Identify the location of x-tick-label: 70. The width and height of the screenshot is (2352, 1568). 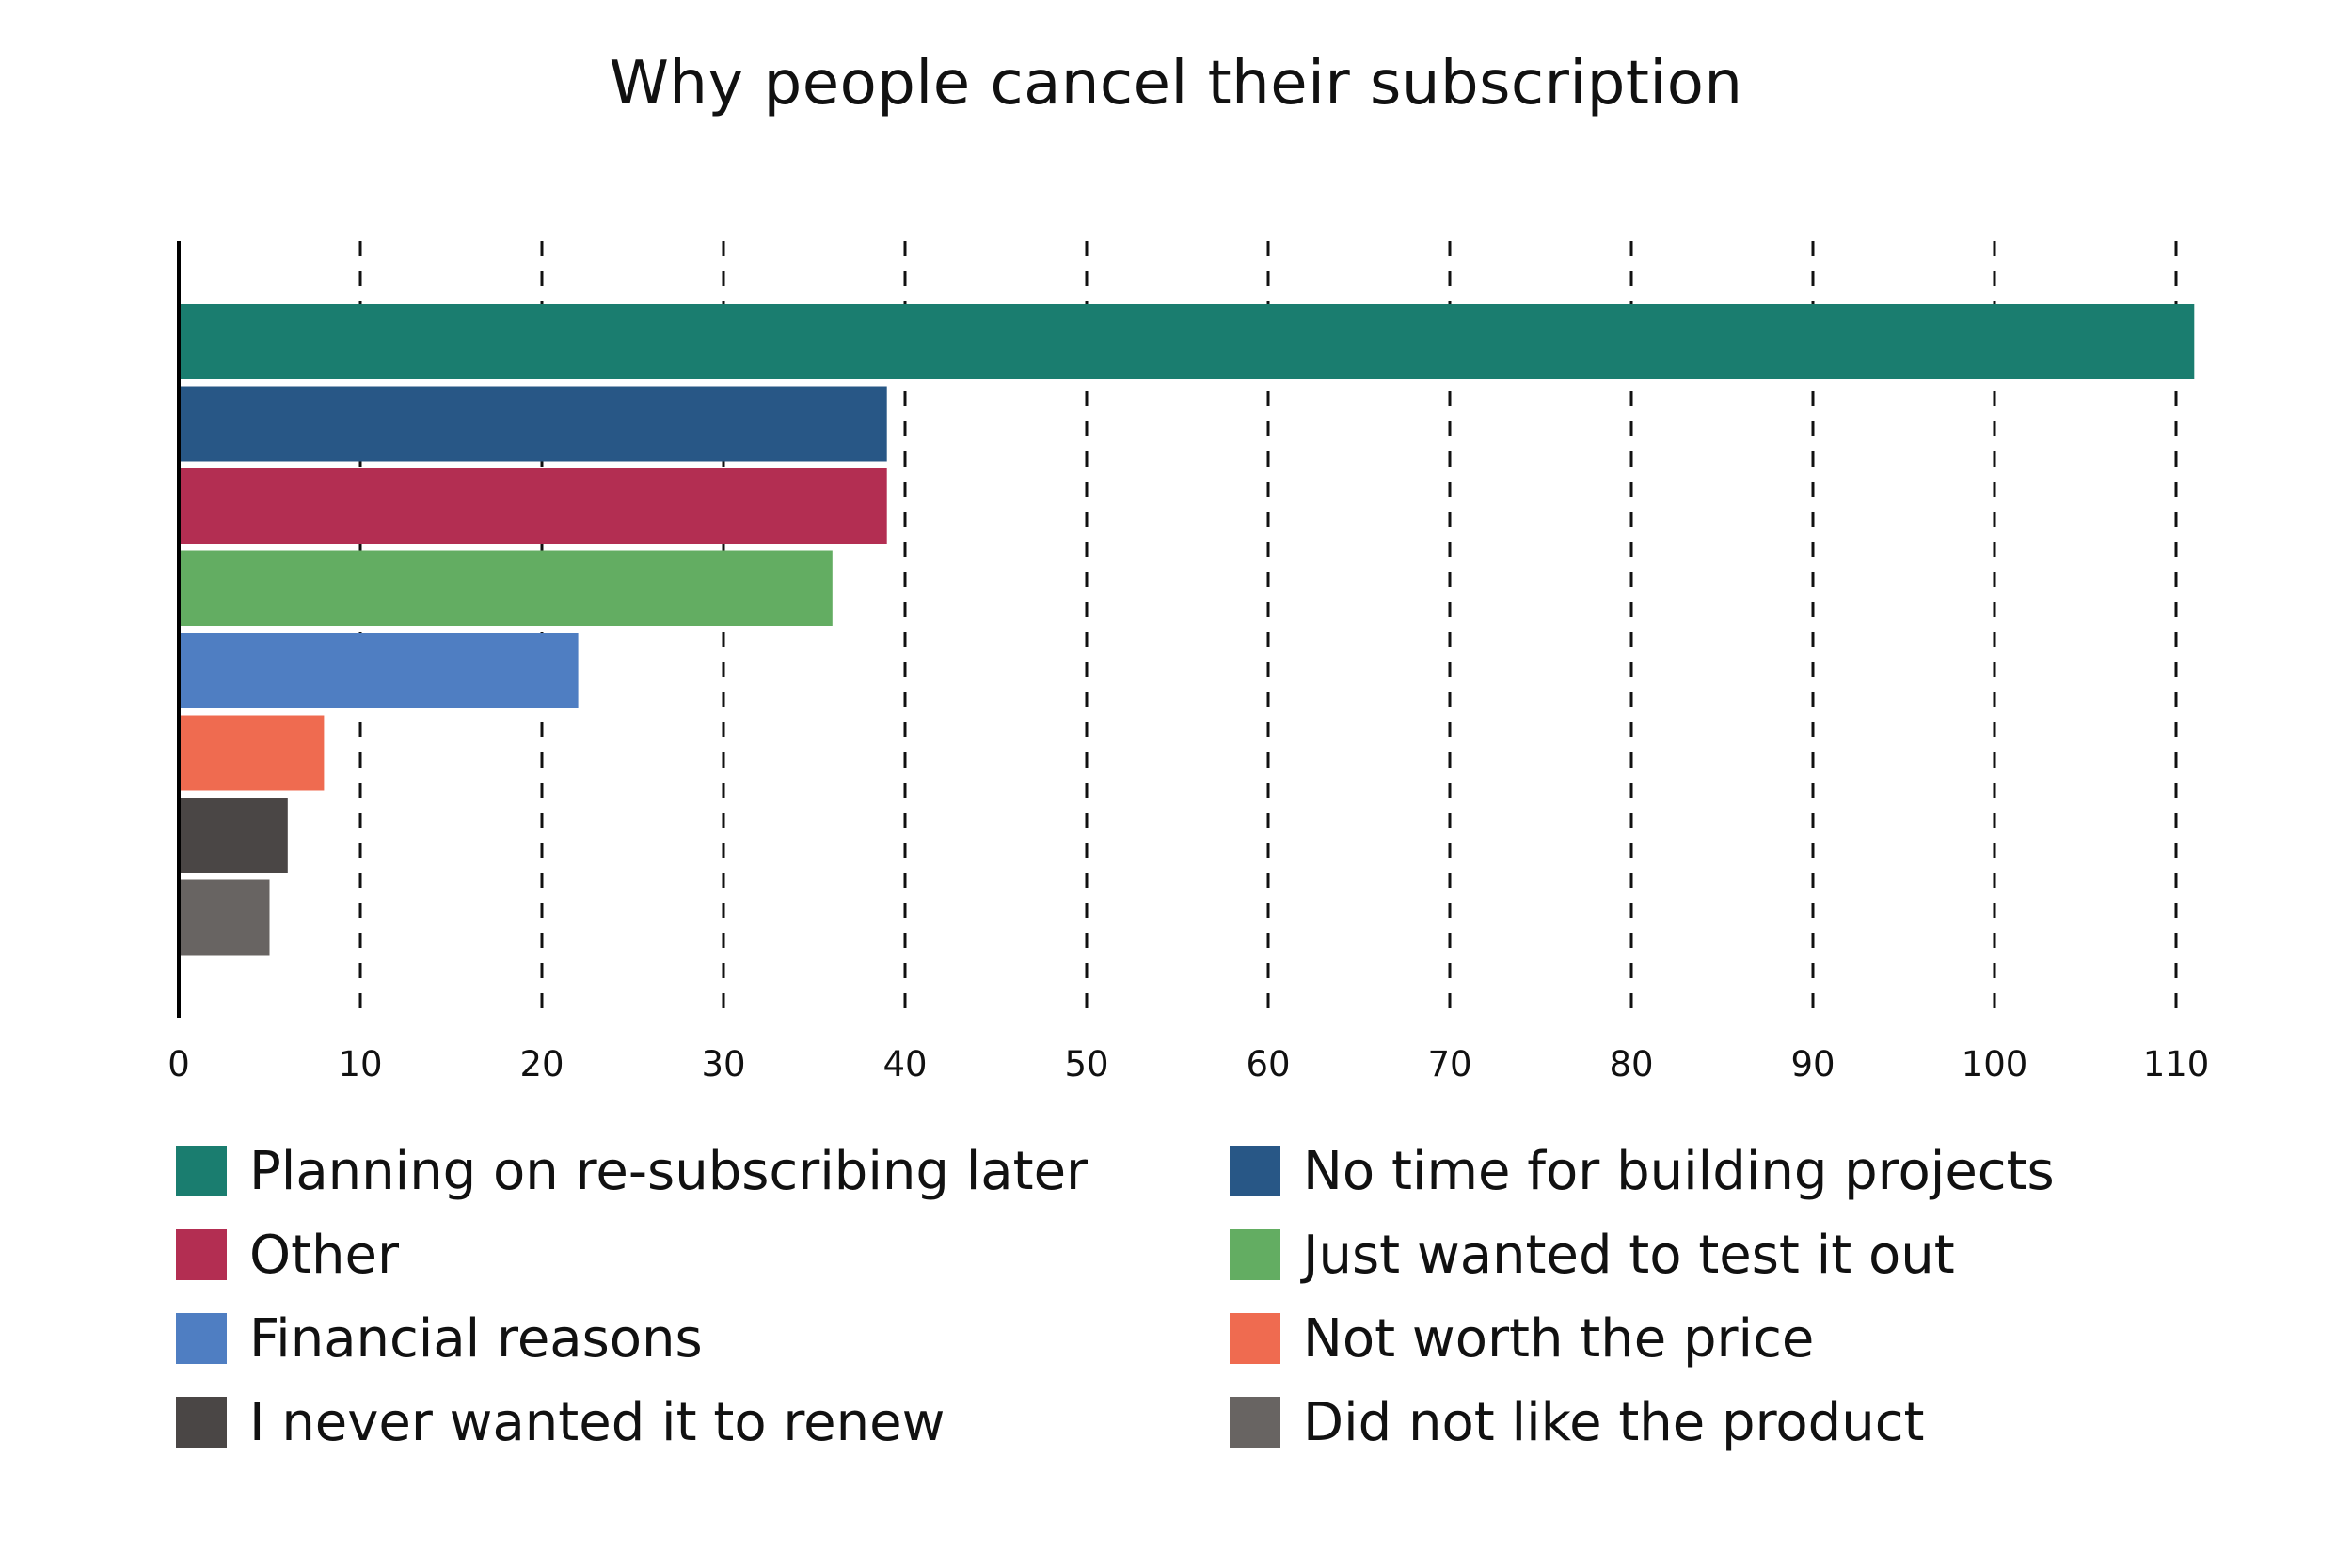
(1449, 1065).